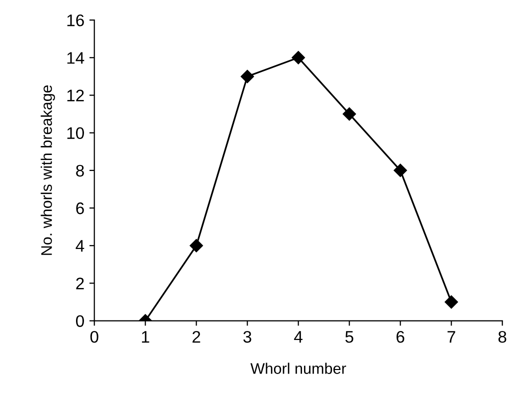 The height and width of the screenshot is (401, 510). Describe the element at coordinates (47, 170) in the screenshot. I see `y-axis-title: No. whorls with breakage` at that location.